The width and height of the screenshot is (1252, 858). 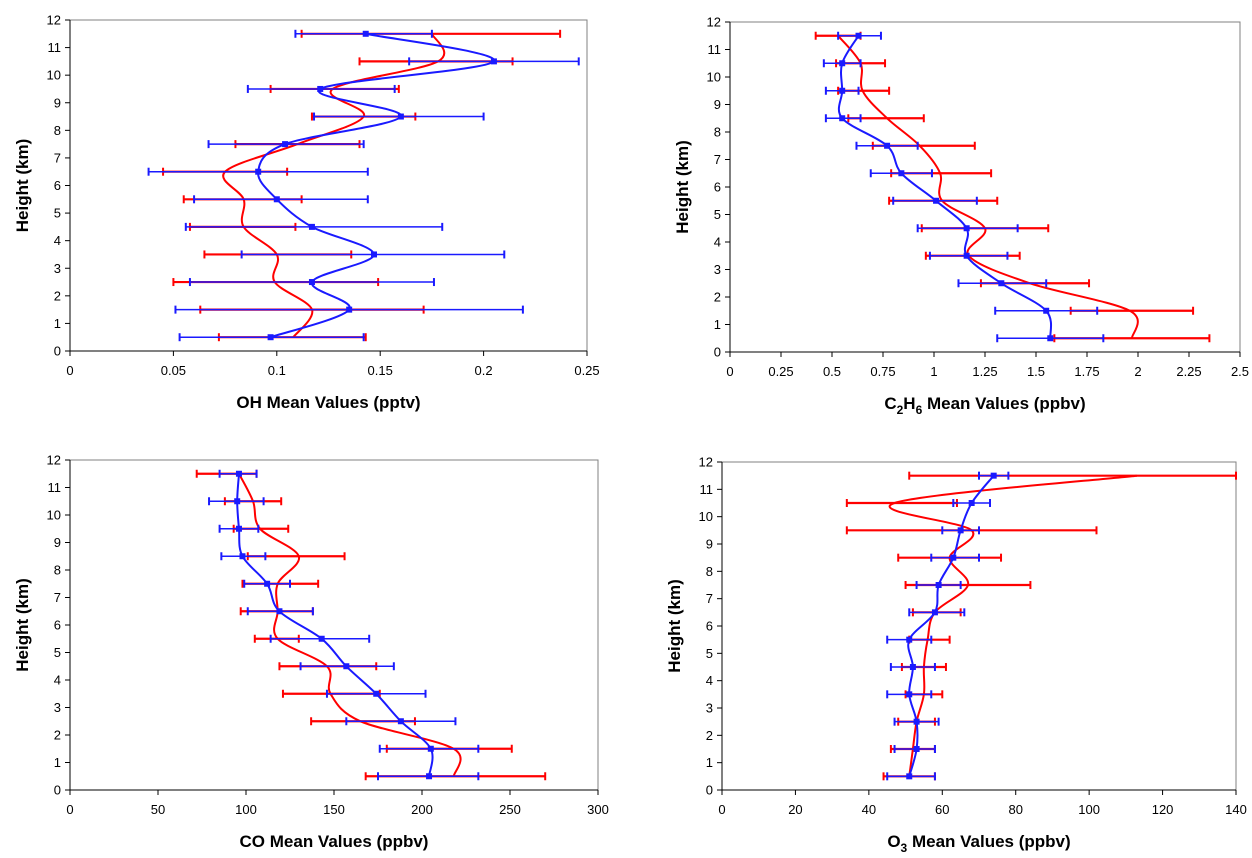 What do you see at coordinates (1137, 371) in the screenshot?
I see `x-tick-label: 2` at bounding box center [1137, 371].